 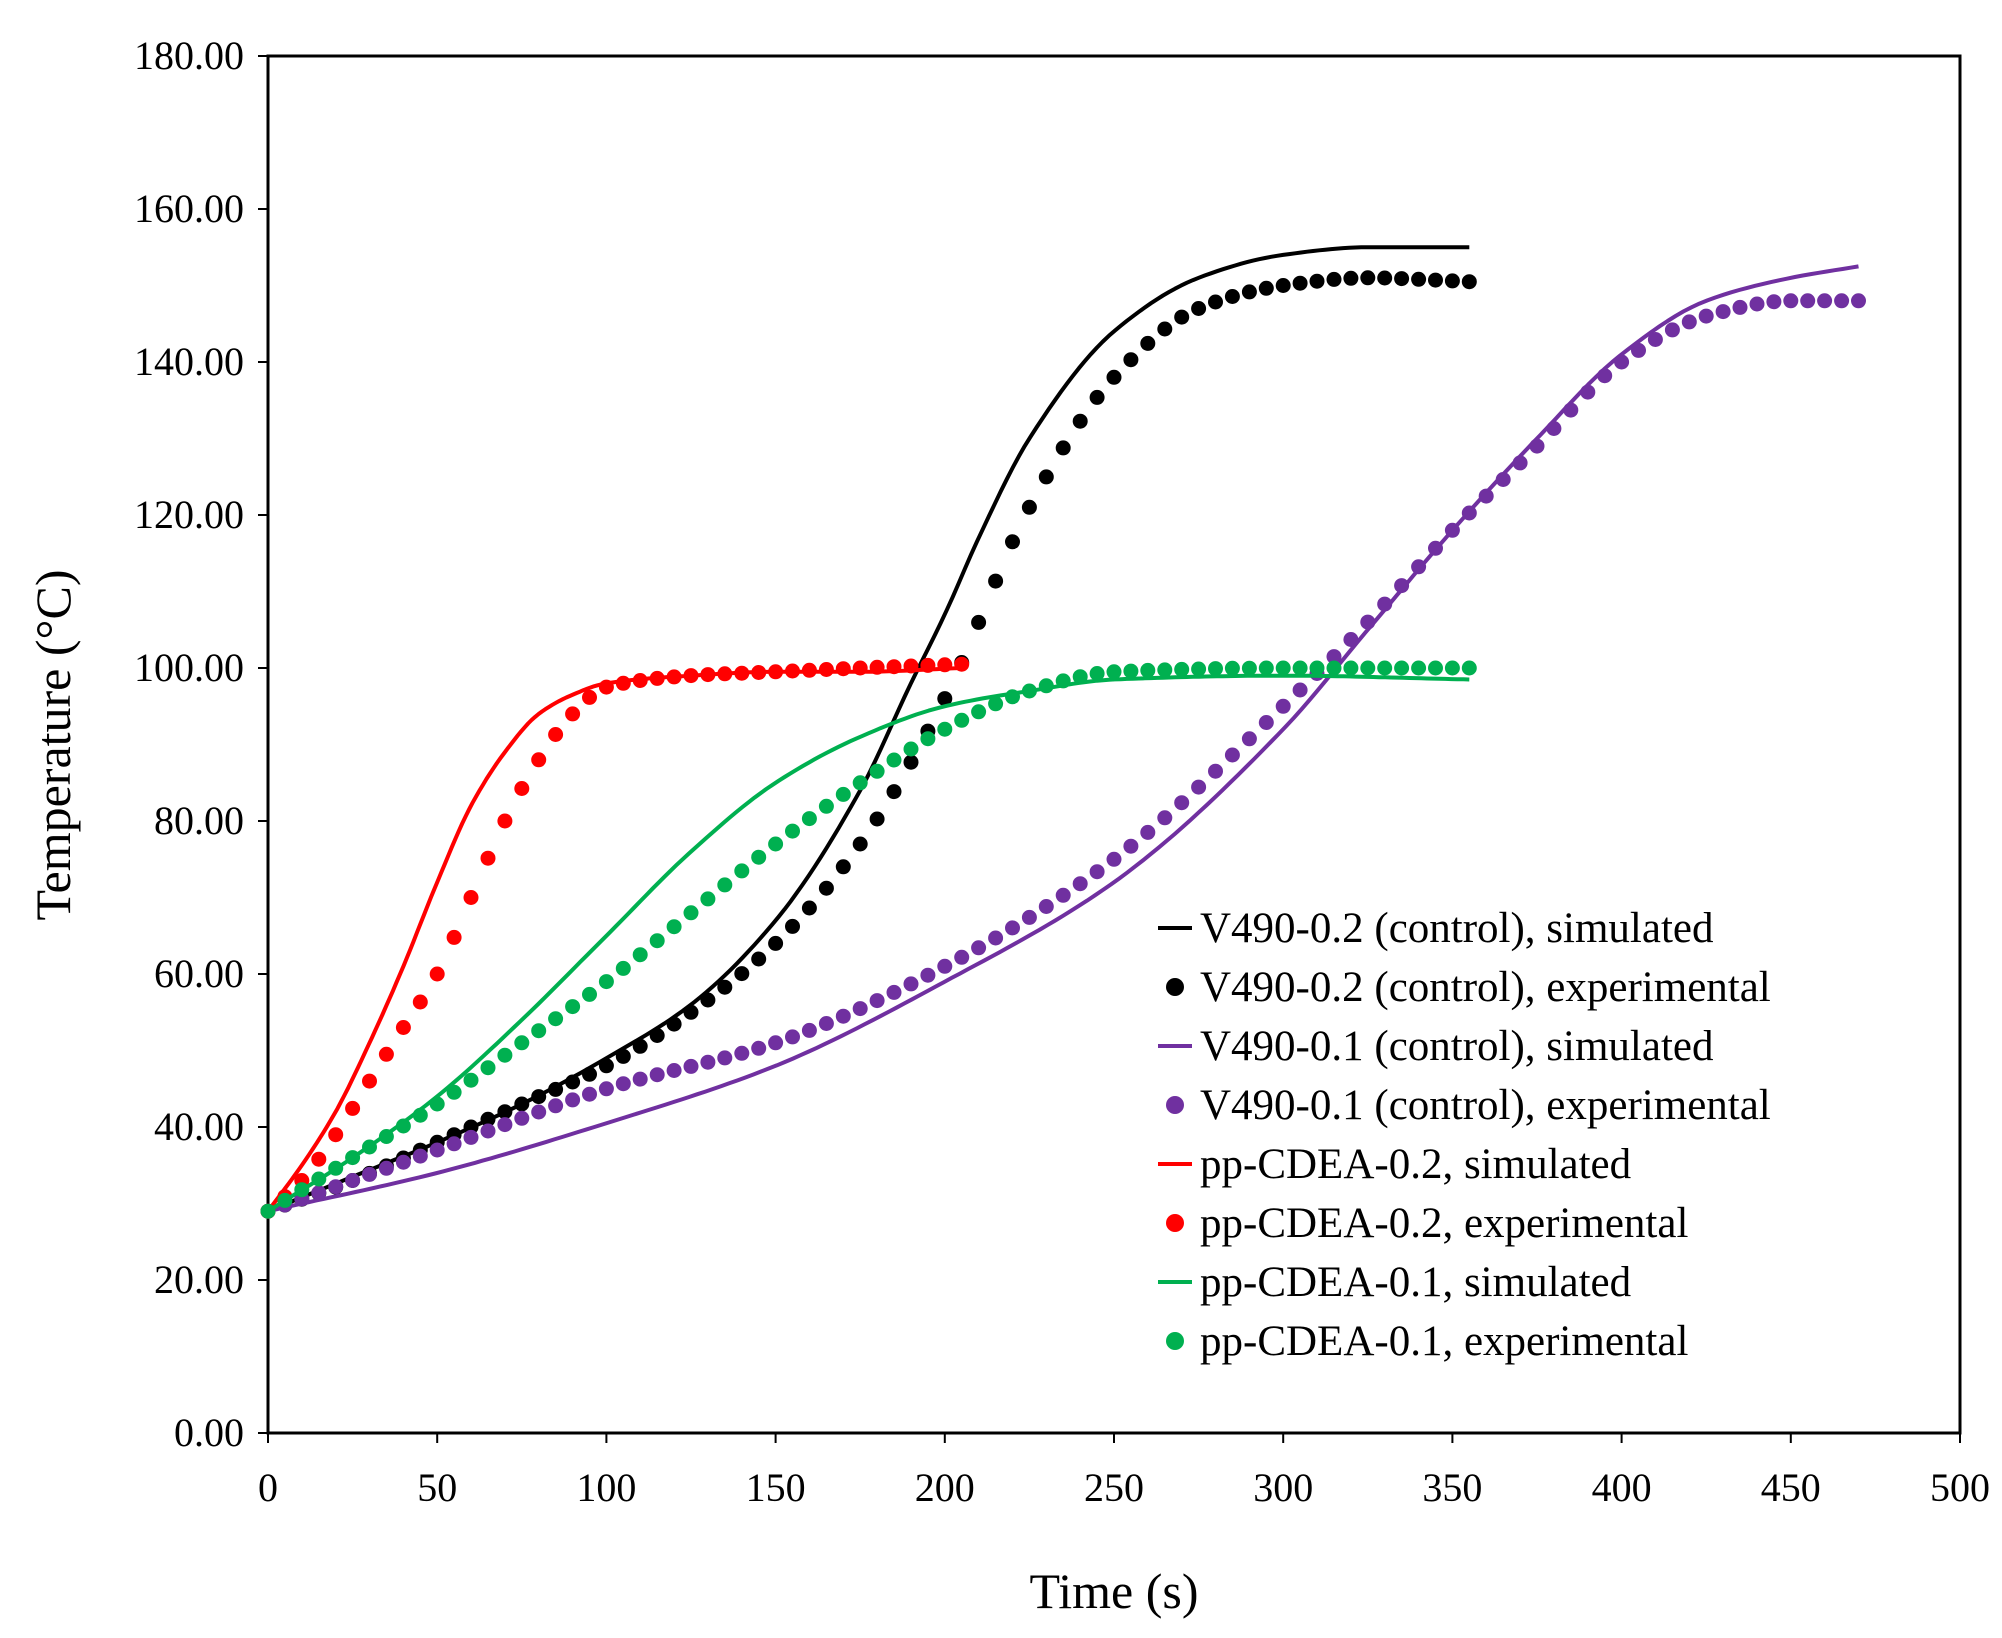 I want to click on x-tick-label: 250, so click(x=1114, y=1487).